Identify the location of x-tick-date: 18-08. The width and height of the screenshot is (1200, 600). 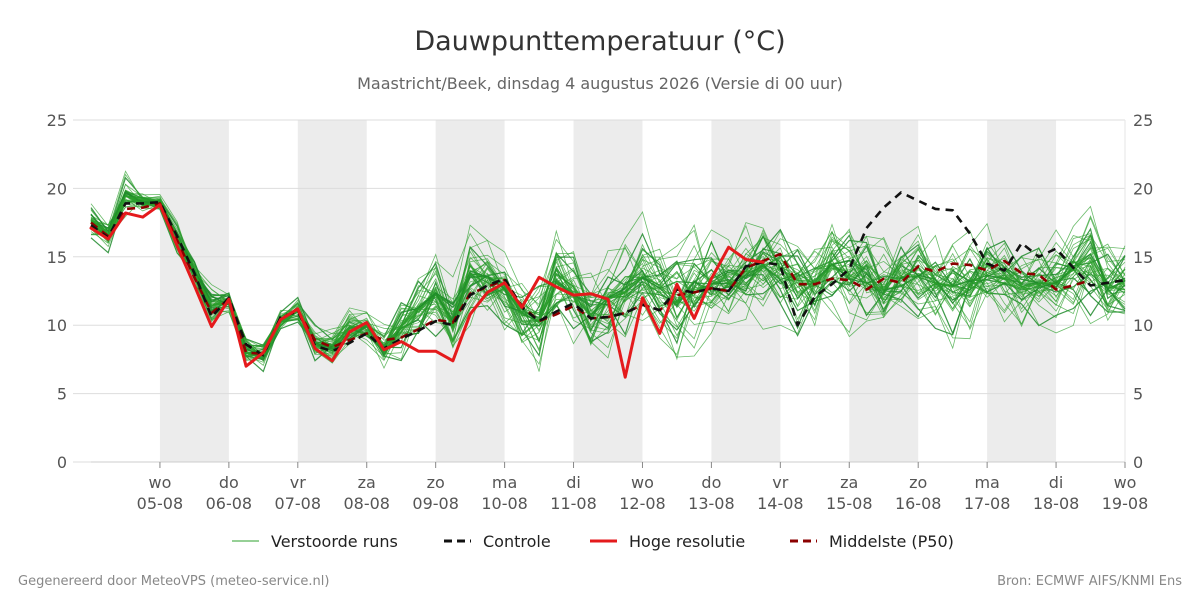
(1056, 503).